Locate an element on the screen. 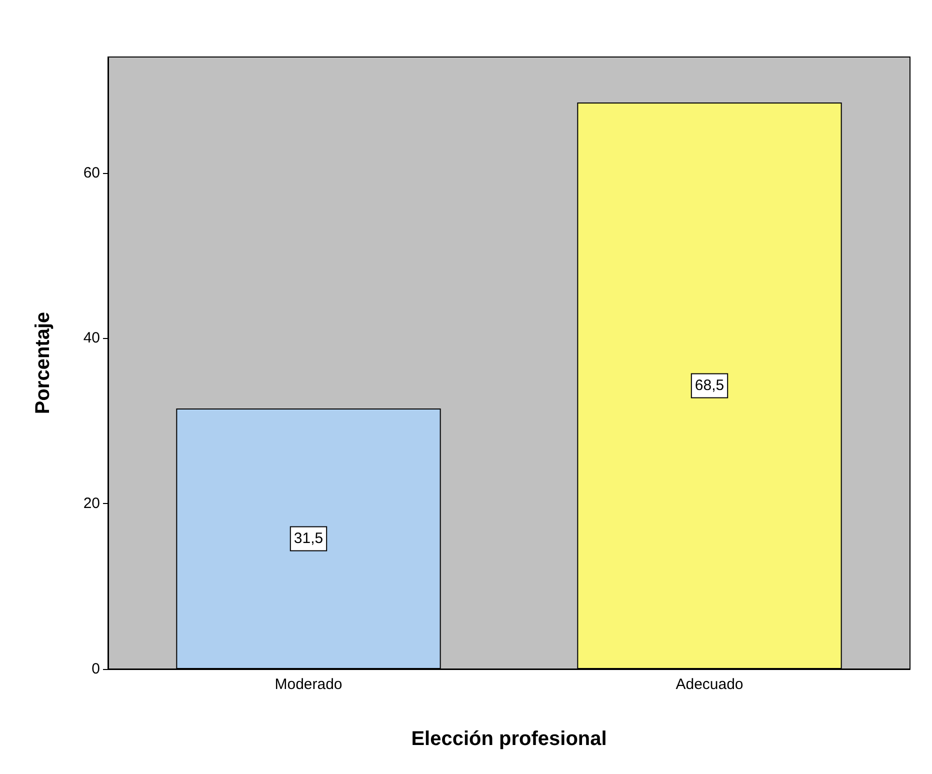 The image size is (932, 774). x-tick-label: Adecuado is located at coordinates (710, 684).